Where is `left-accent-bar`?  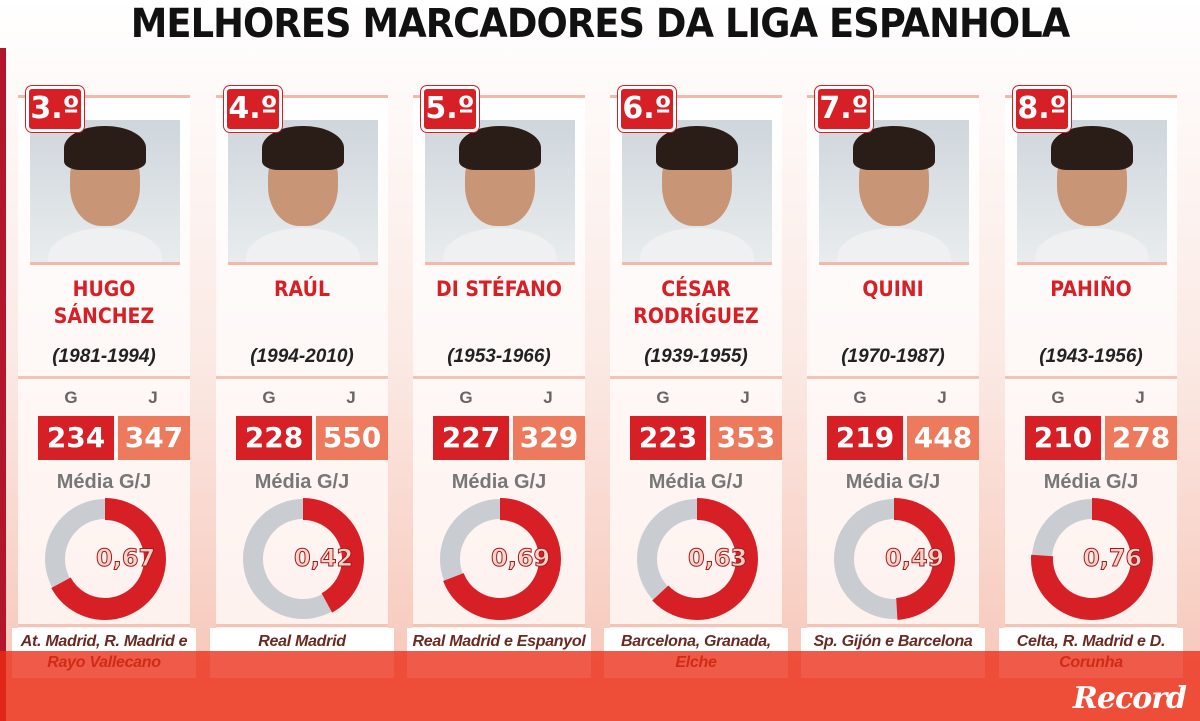
left-accent-bar is located at coordinates (3, 384).